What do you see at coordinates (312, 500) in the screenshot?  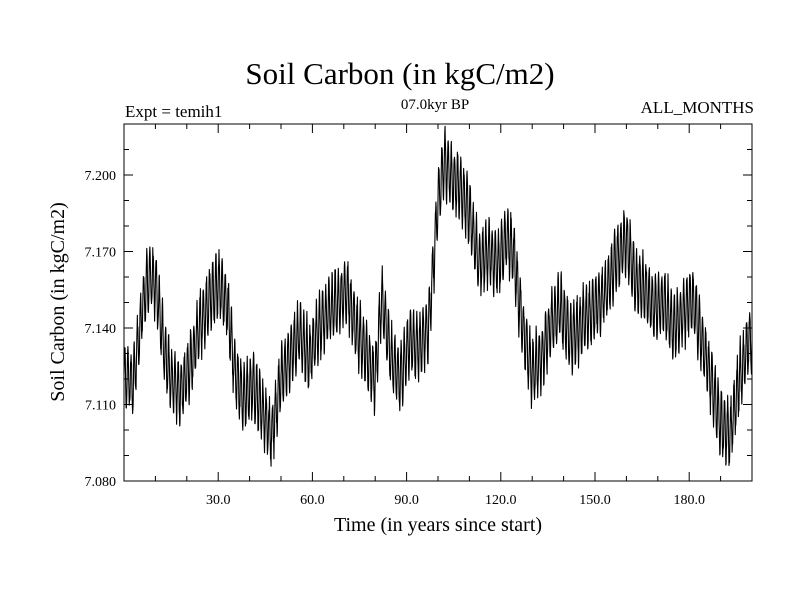 I see `x-tick-label: 60.0` at bounding box center [312, 500].